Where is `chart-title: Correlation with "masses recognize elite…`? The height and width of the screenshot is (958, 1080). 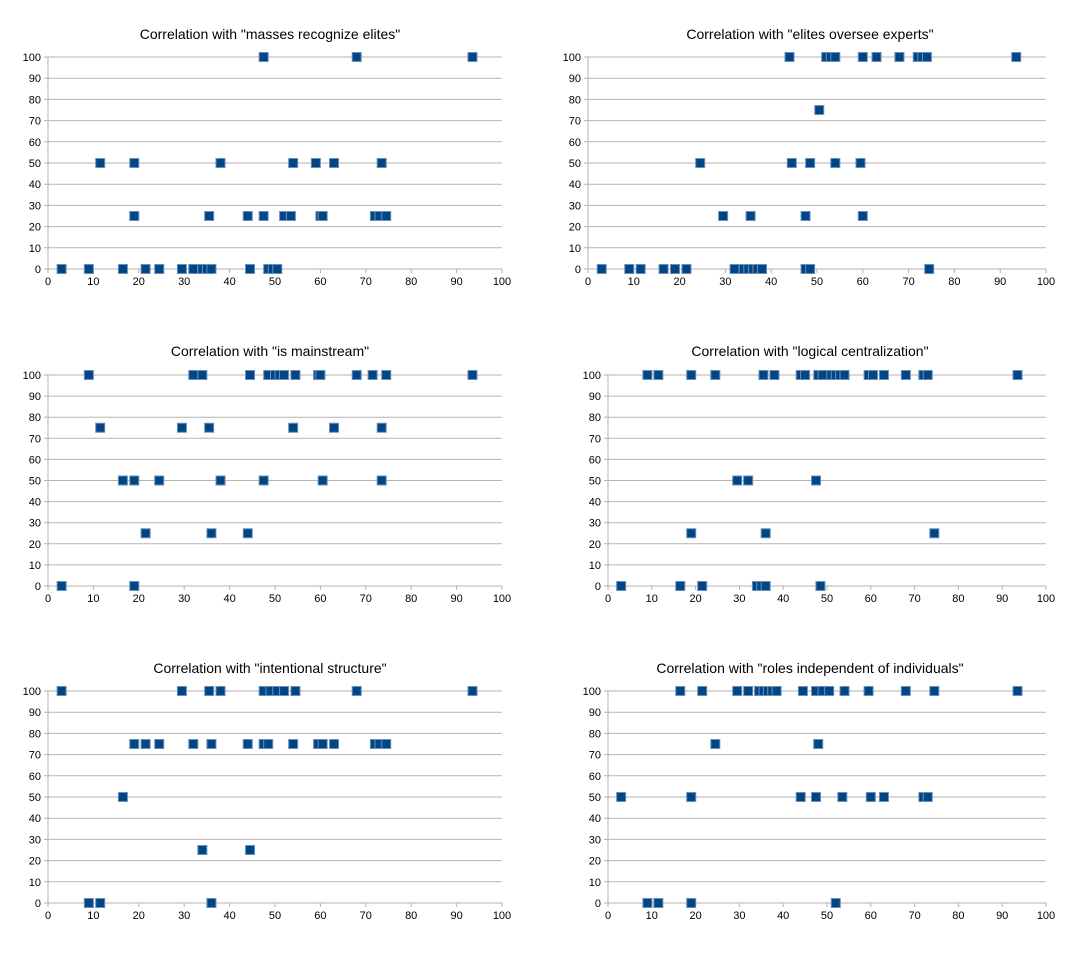
chart-title: Correlation with "masses recognize elite… is located at coordinates (270, 34).